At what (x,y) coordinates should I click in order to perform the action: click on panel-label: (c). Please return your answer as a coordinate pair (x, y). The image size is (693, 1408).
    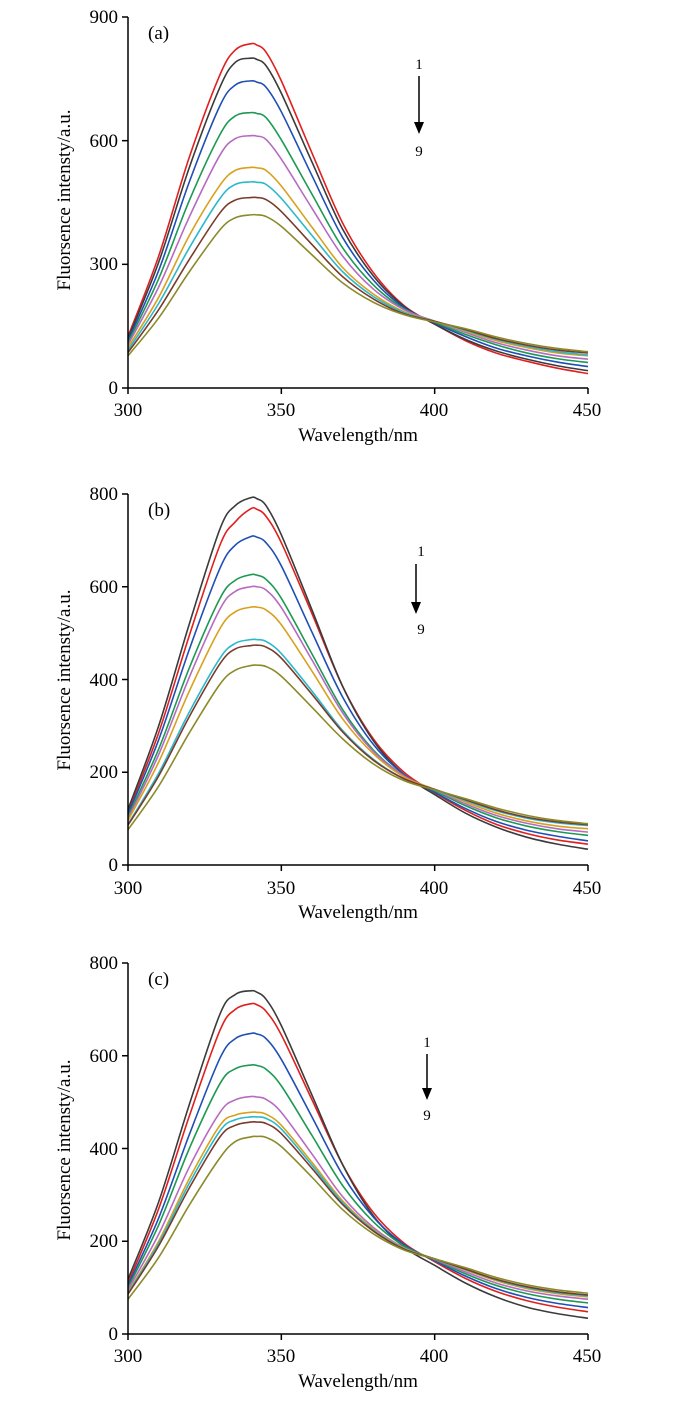
    Looking at the image, I should click on (158, 979).